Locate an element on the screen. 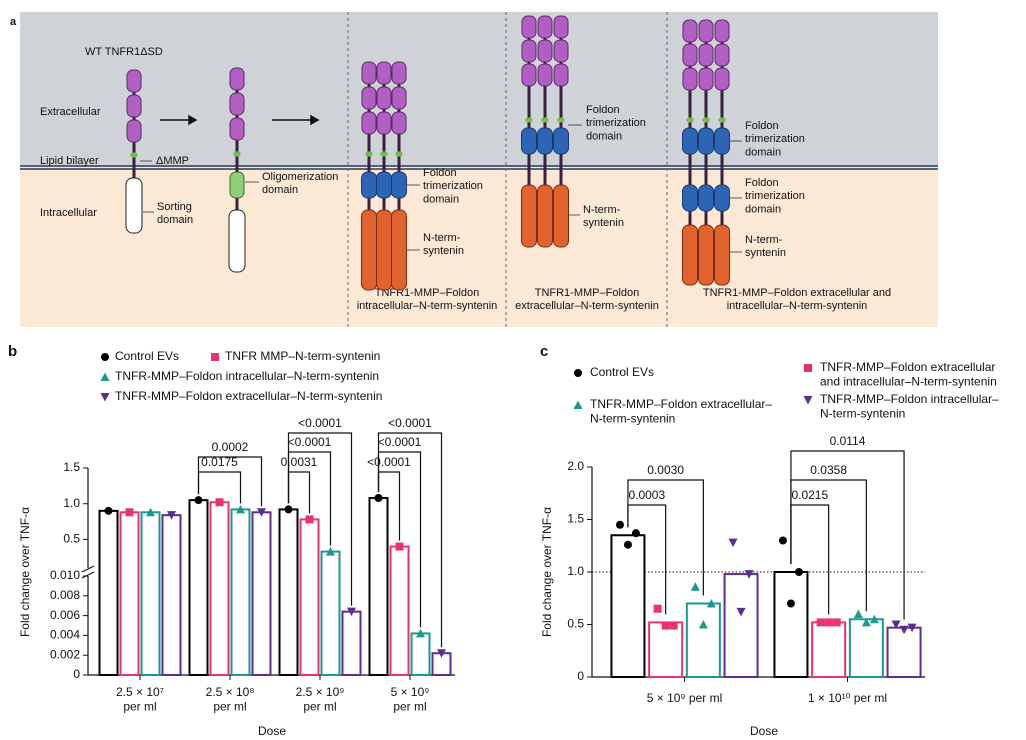 Image resolution: width=1026 pixels, height=740 pixels. diagram-label: Extracellular is located at coordinates (70, 112).